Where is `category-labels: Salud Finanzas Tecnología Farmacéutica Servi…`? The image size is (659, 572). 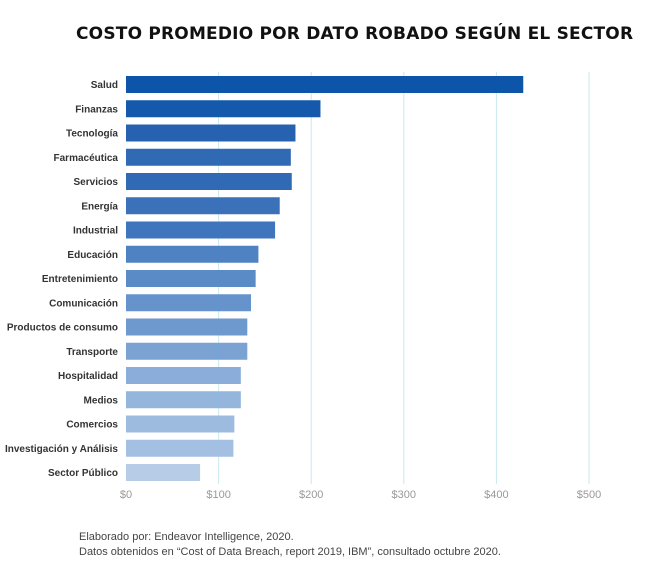 category-labels: Salud Finanzas Tecnología Farmacéutica Servi… is located at coordinates (61, 279).